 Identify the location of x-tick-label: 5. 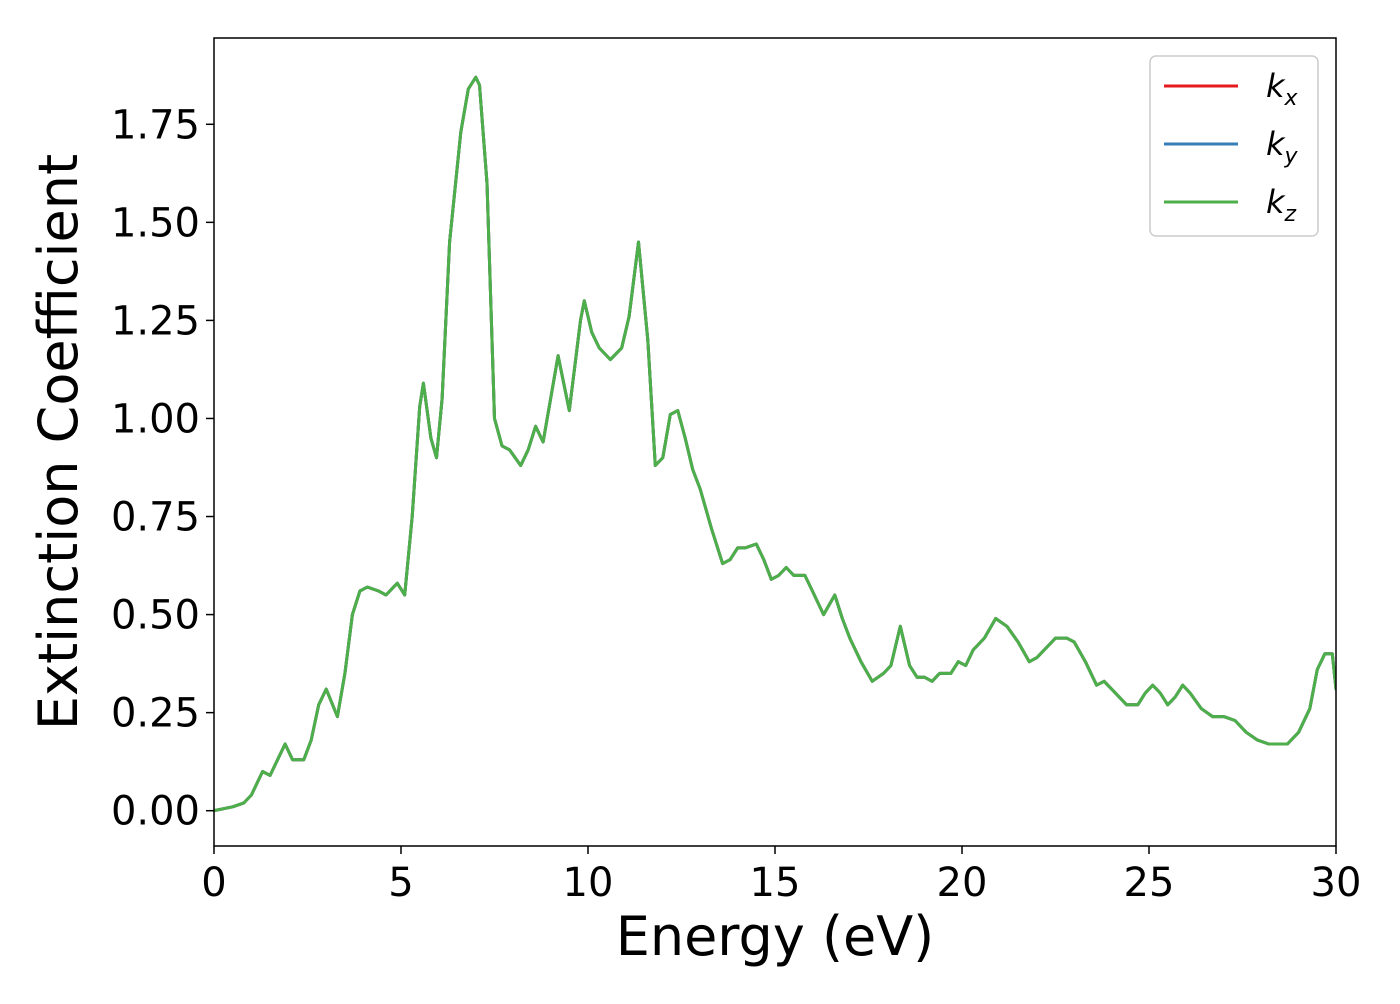
(400, 883).